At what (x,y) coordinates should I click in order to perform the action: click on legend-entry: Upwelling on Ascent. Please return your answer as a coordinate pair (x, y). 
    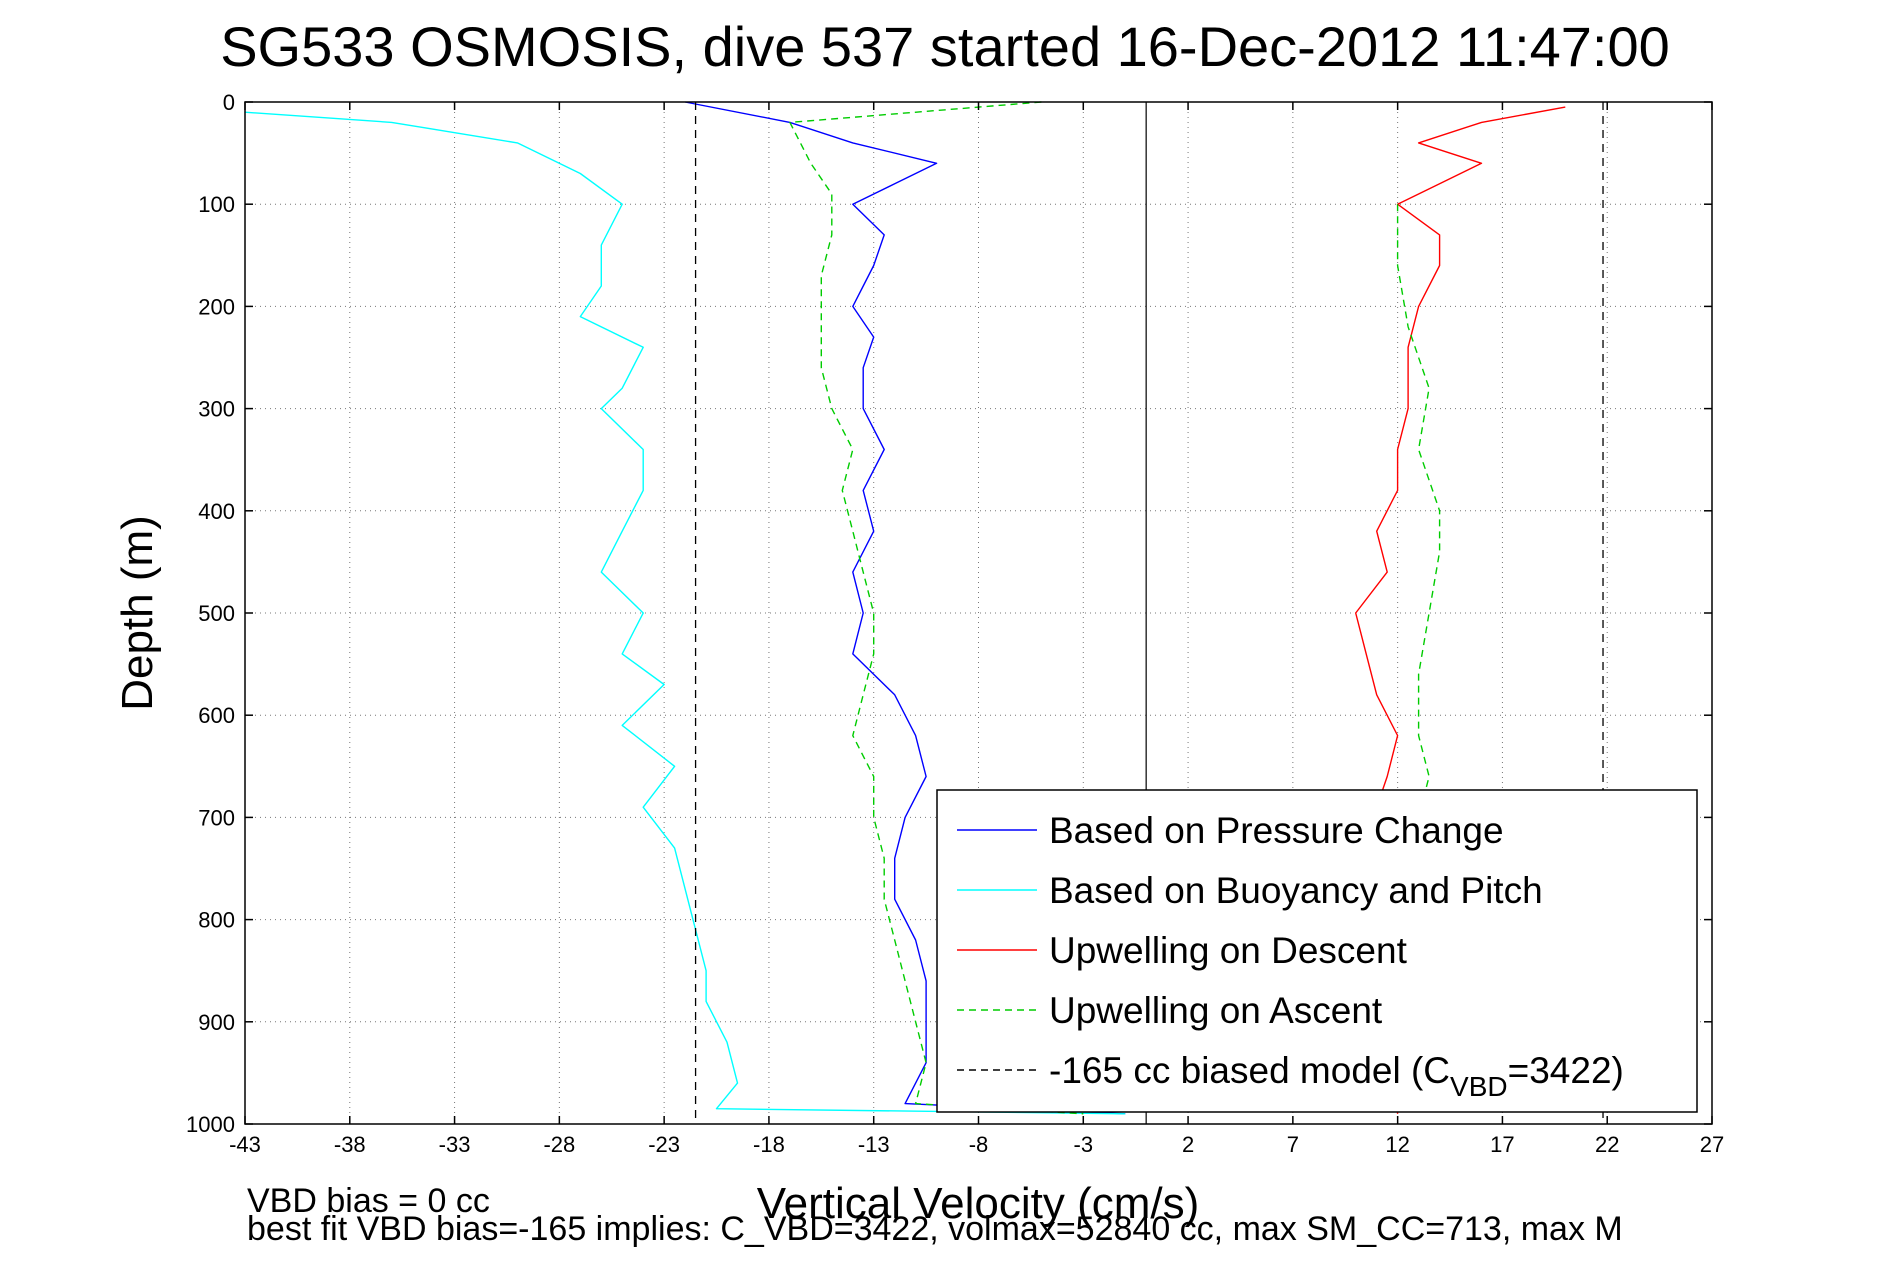
    Looking at the image, I should click on (1216, 1010).